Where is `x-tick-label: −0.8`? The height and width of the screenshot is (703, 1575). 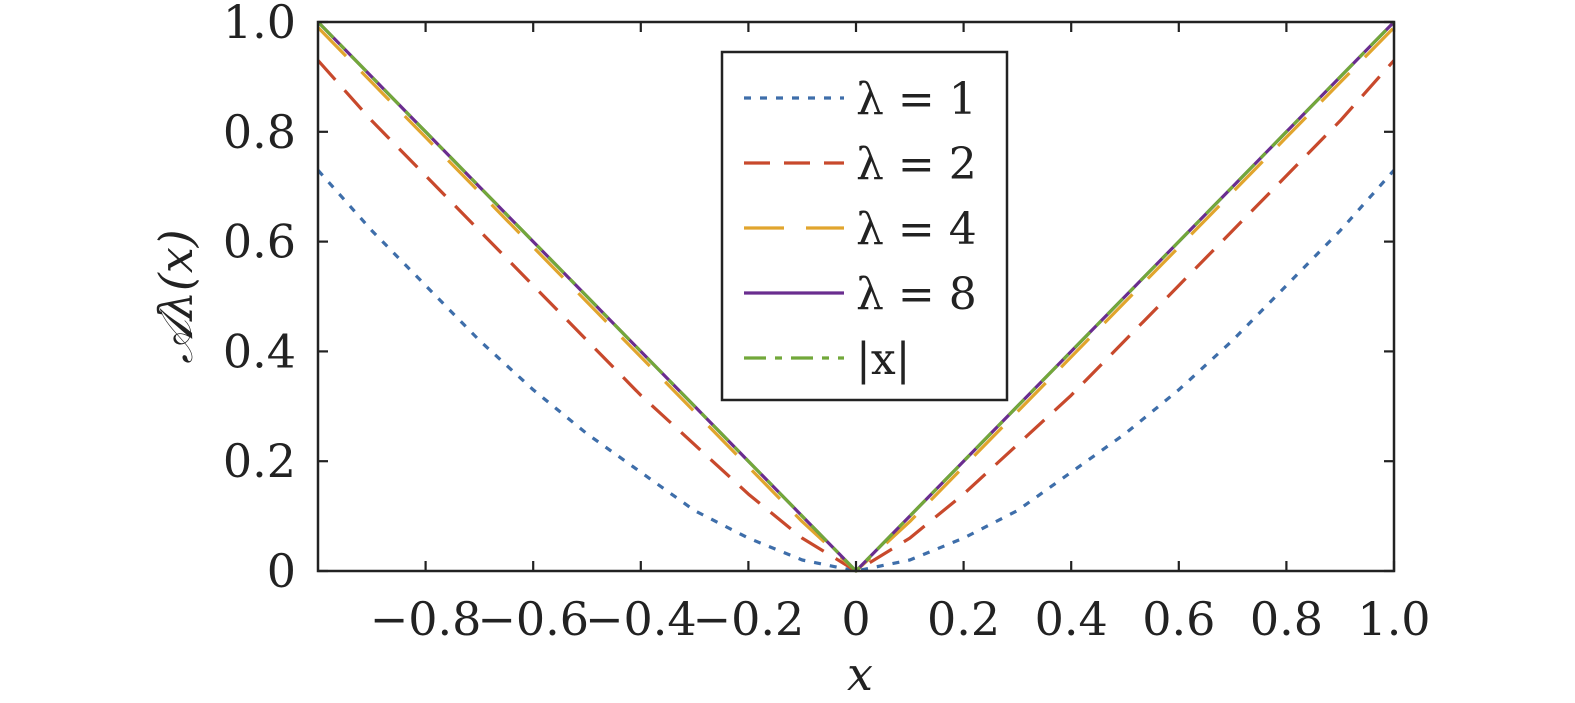 x-tick-label: −0.8 is located at coordinates (426, 619).